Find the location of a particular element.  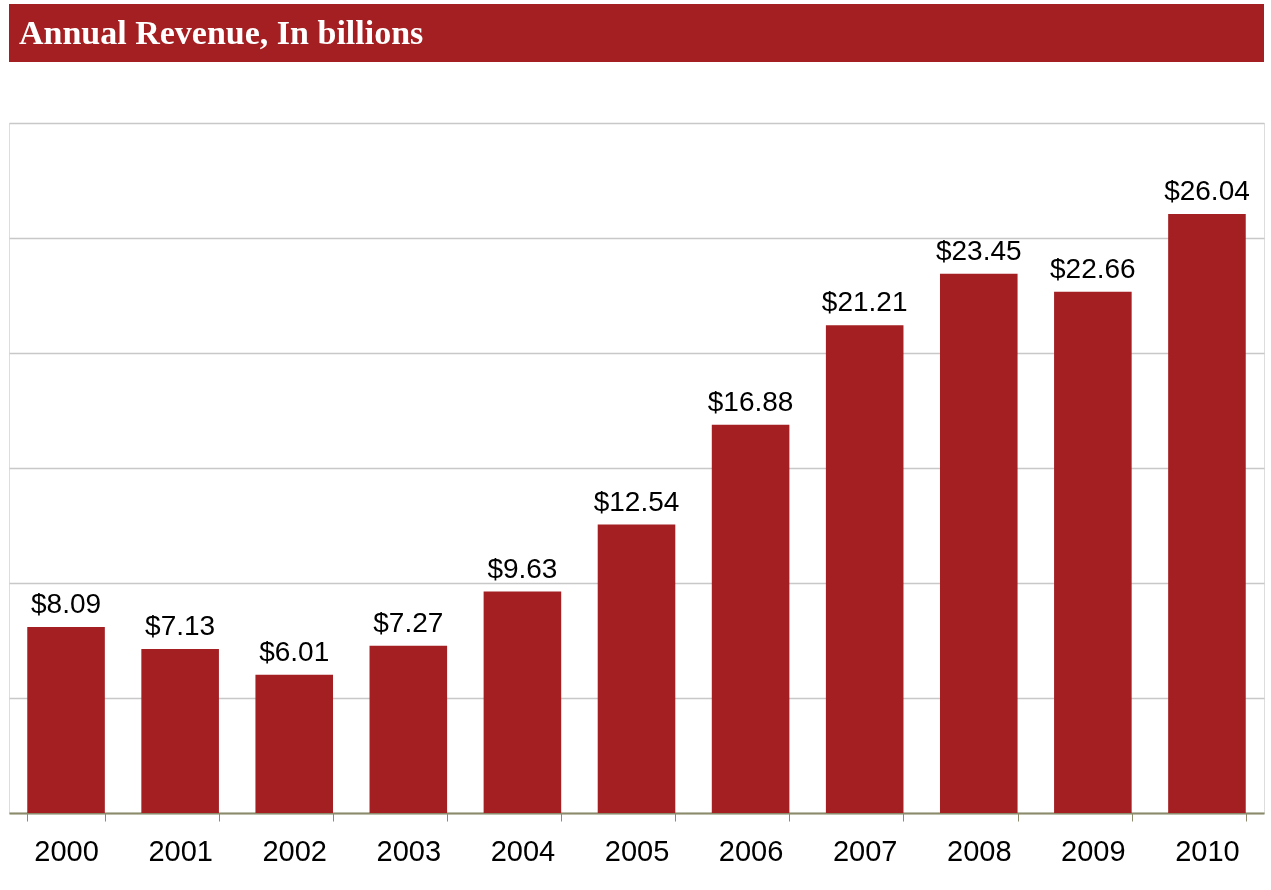

data-label: $9.63 is located at coordinates (522, 568).